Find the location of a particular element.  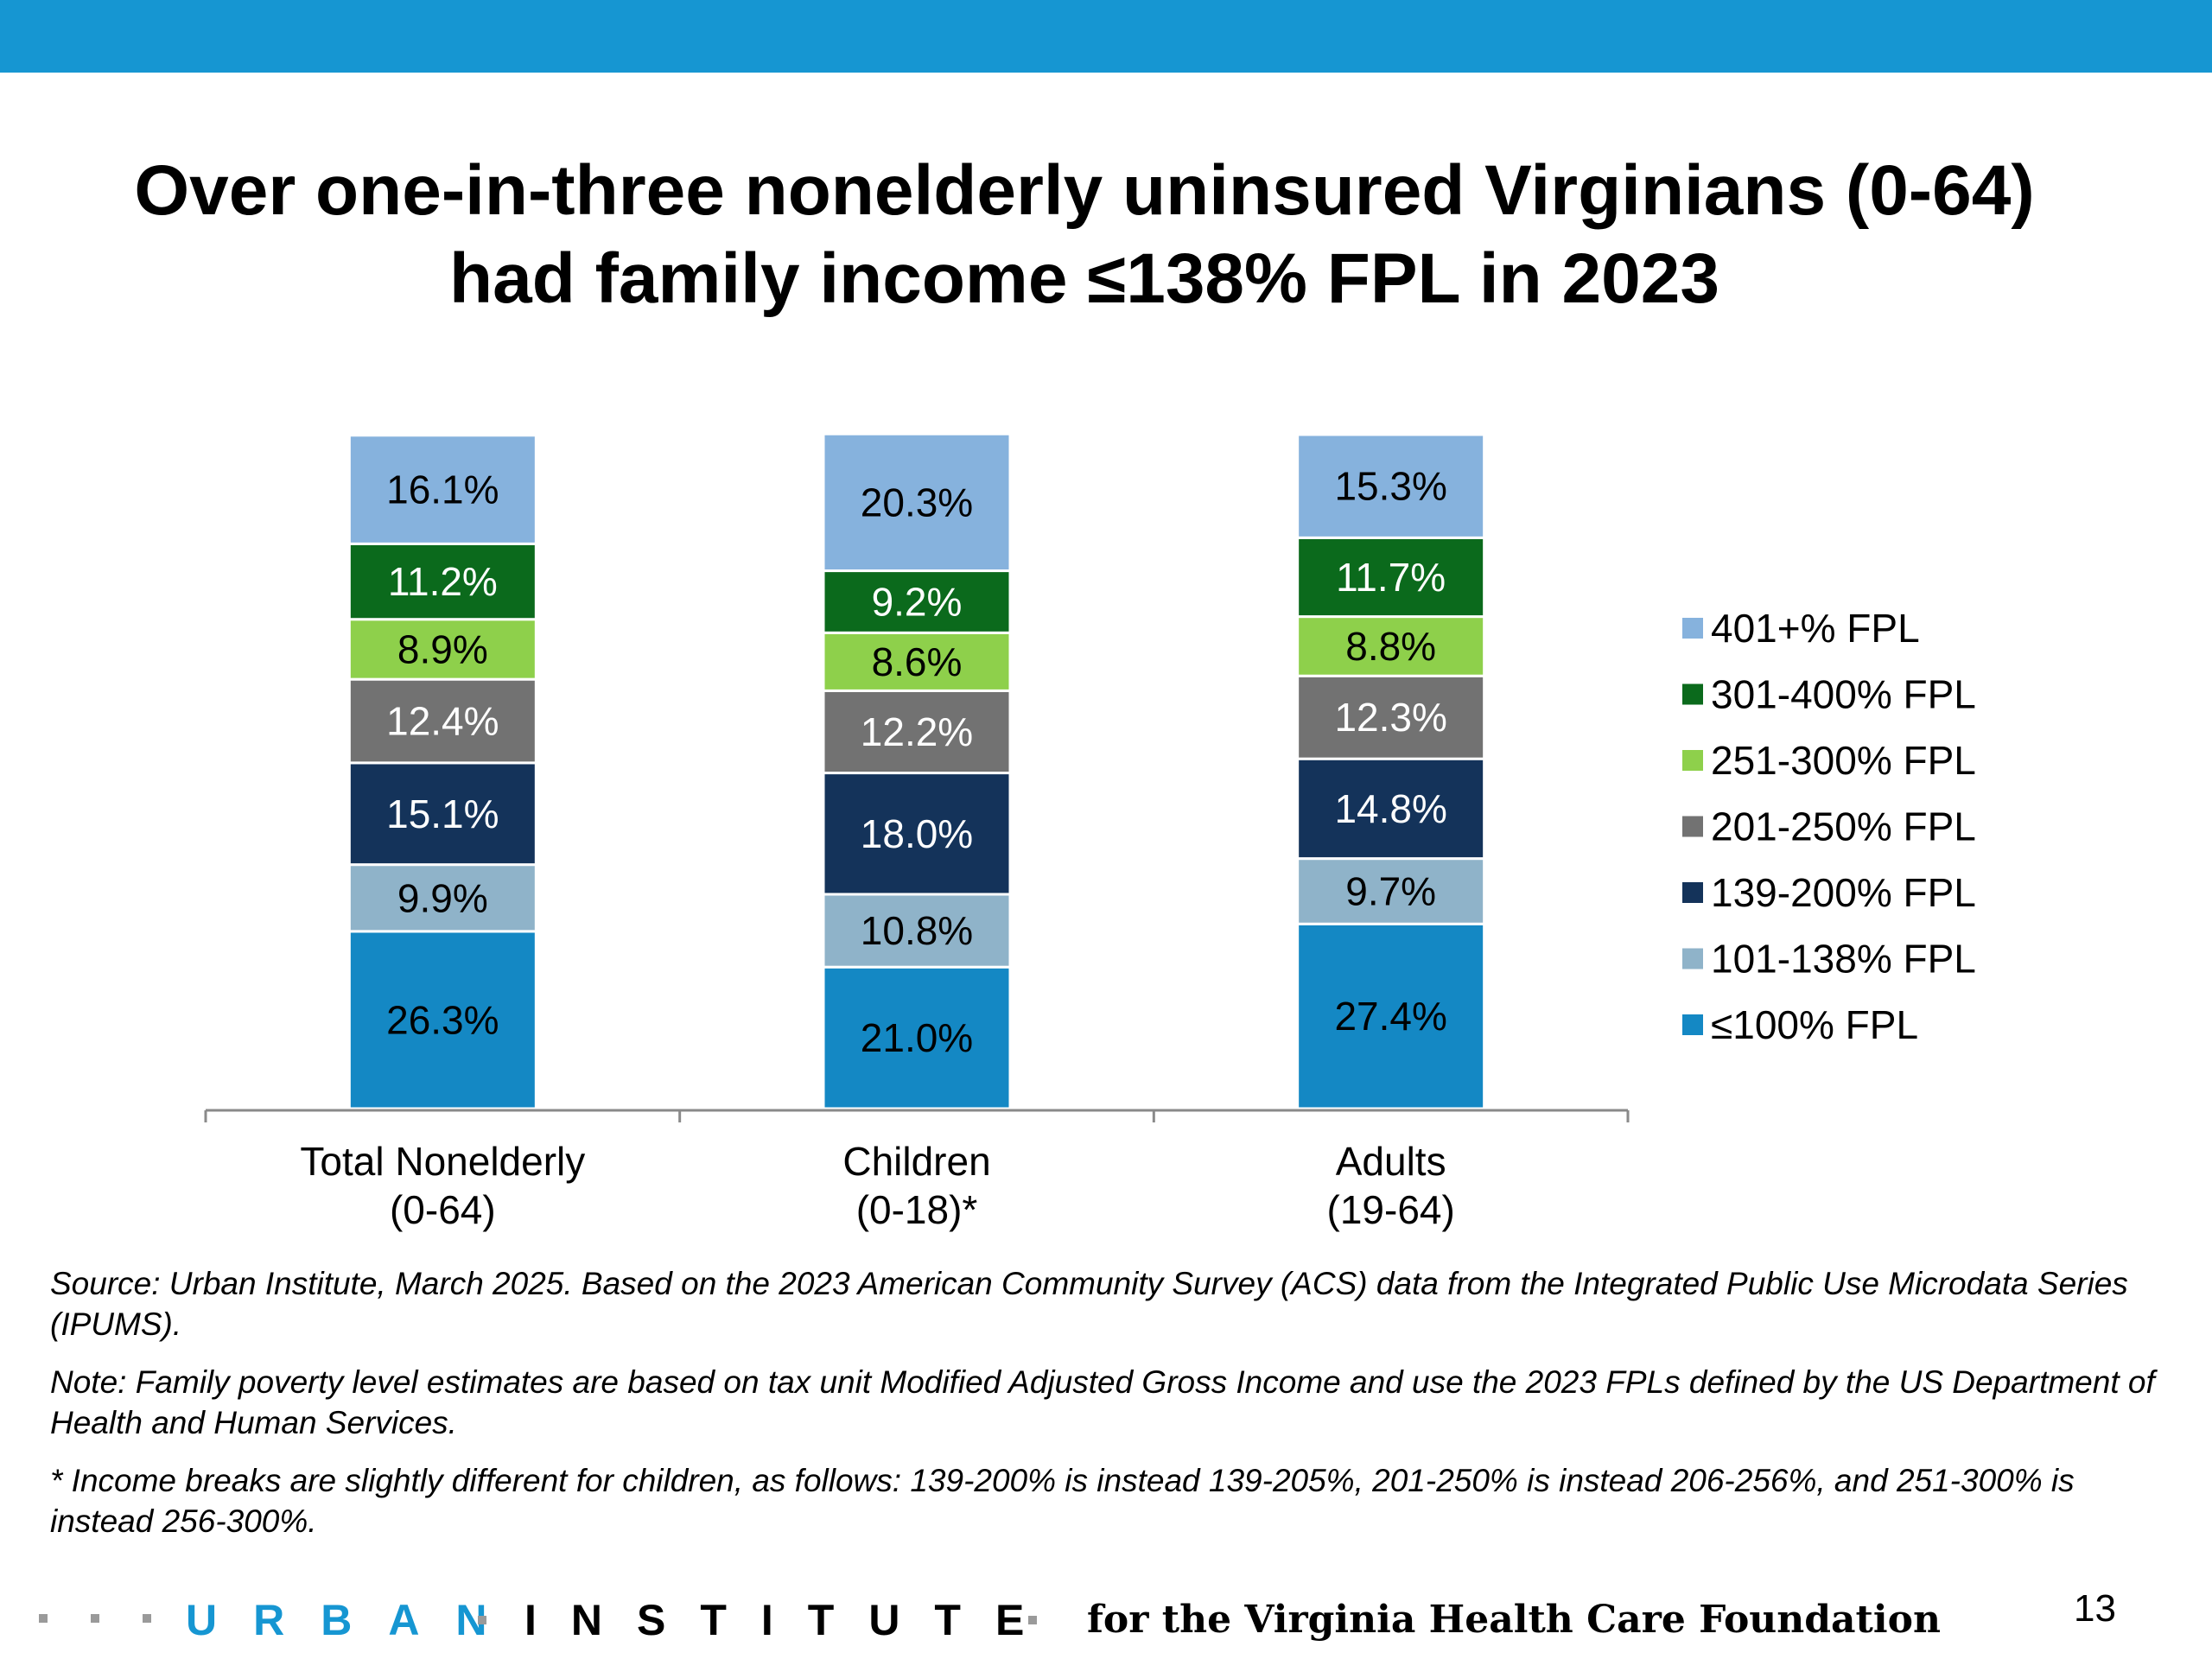

institute-logo-text: INSTITUTE is located at coordinates (791, 1620).